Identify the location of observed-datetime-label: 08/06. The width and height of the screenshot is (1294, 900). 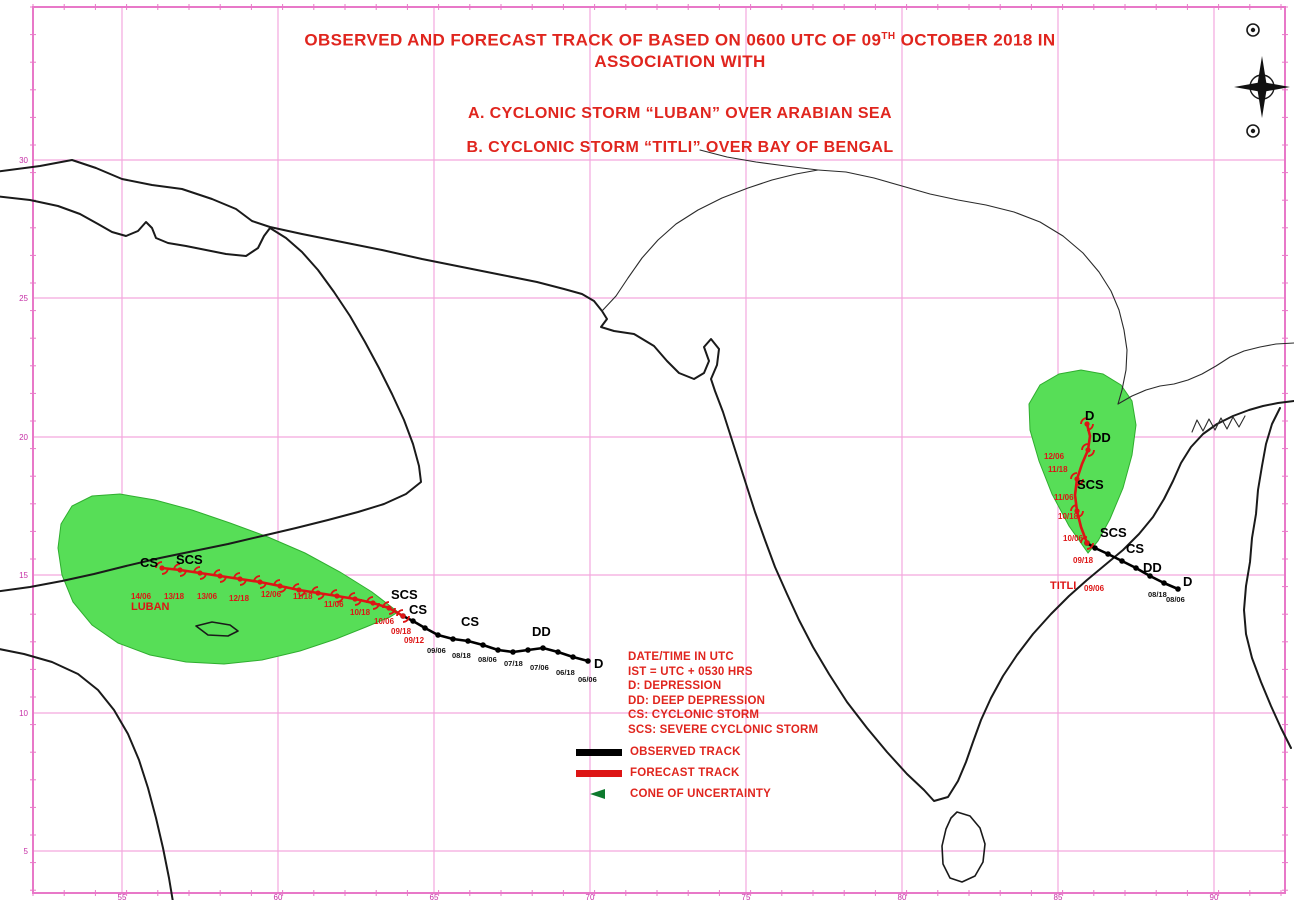
(1175, 599).